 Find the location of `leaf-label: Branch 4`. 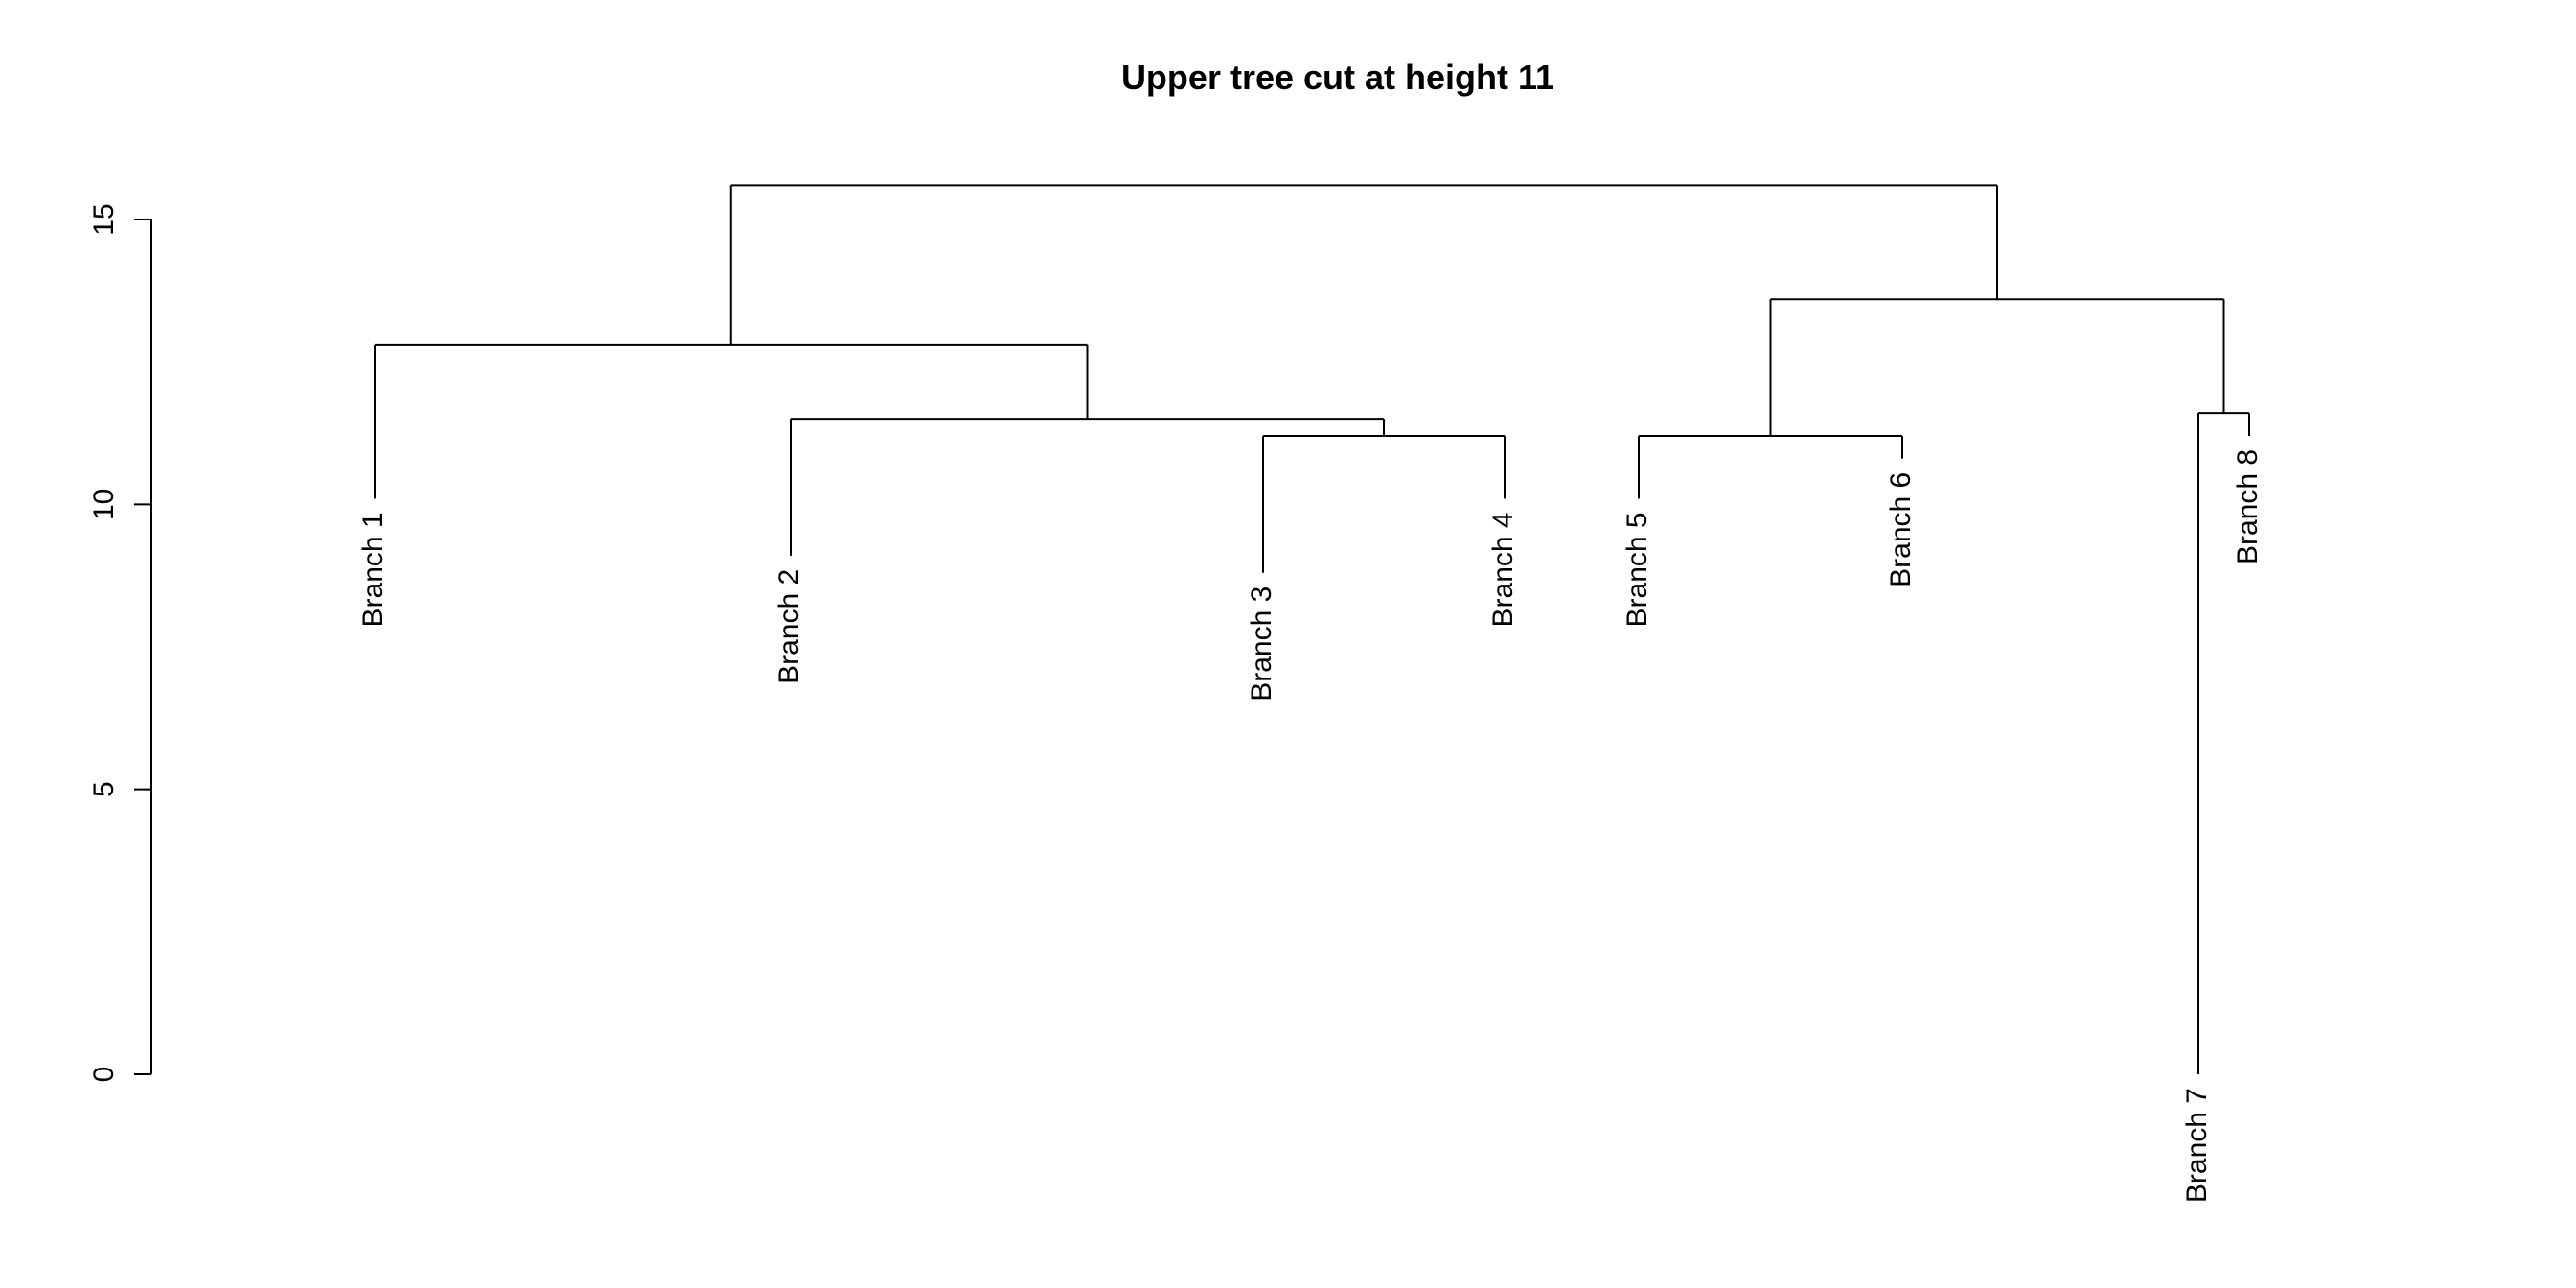

leaf-label: Branch 4 is located at coordinates (1503, 569).